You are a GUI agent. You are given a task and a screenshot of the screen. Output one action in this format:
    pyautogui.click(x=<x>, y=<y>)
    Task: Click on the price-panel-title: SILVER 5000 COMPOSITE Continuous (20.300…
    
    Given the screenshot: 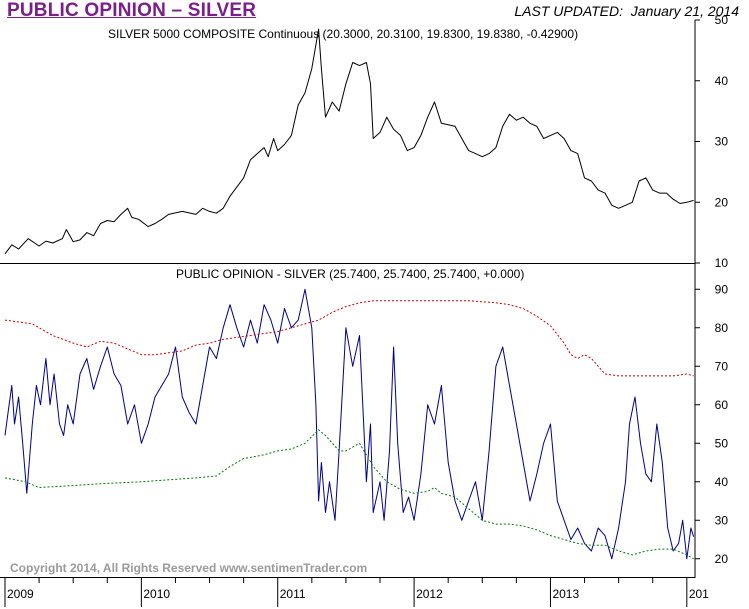 What is the action you would take?
    pyautogui.click(x=343, y=34)
    